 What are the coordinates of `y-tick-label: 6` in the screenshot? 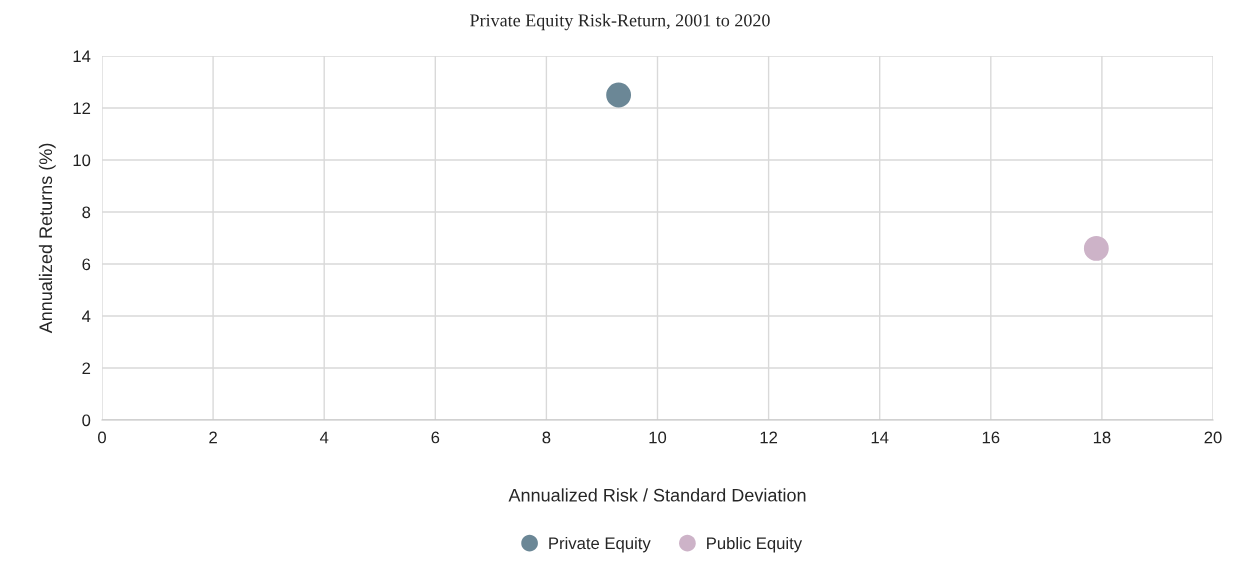 It's located at (86, 264).